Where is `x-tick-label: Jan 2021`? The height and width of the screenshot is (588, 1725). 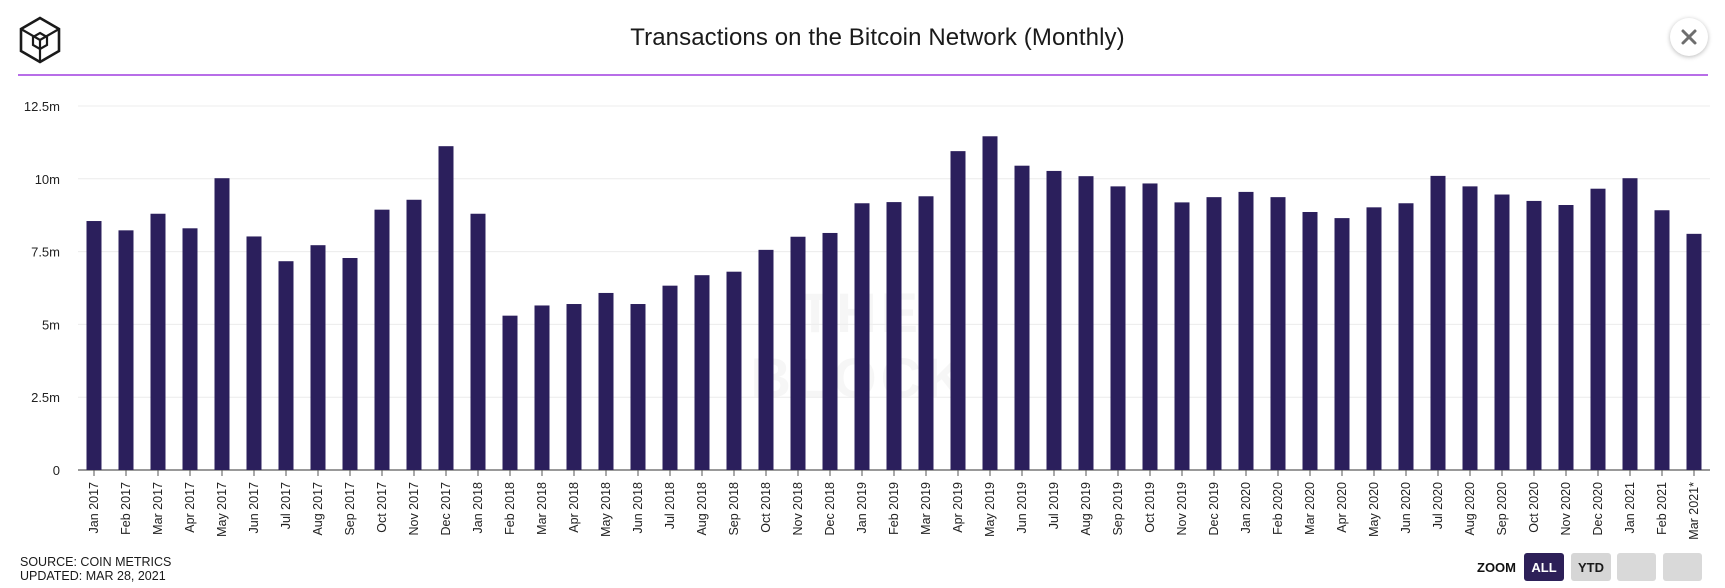 x-tick-label: Jan 2021 is located at coordinates (1630, 507).